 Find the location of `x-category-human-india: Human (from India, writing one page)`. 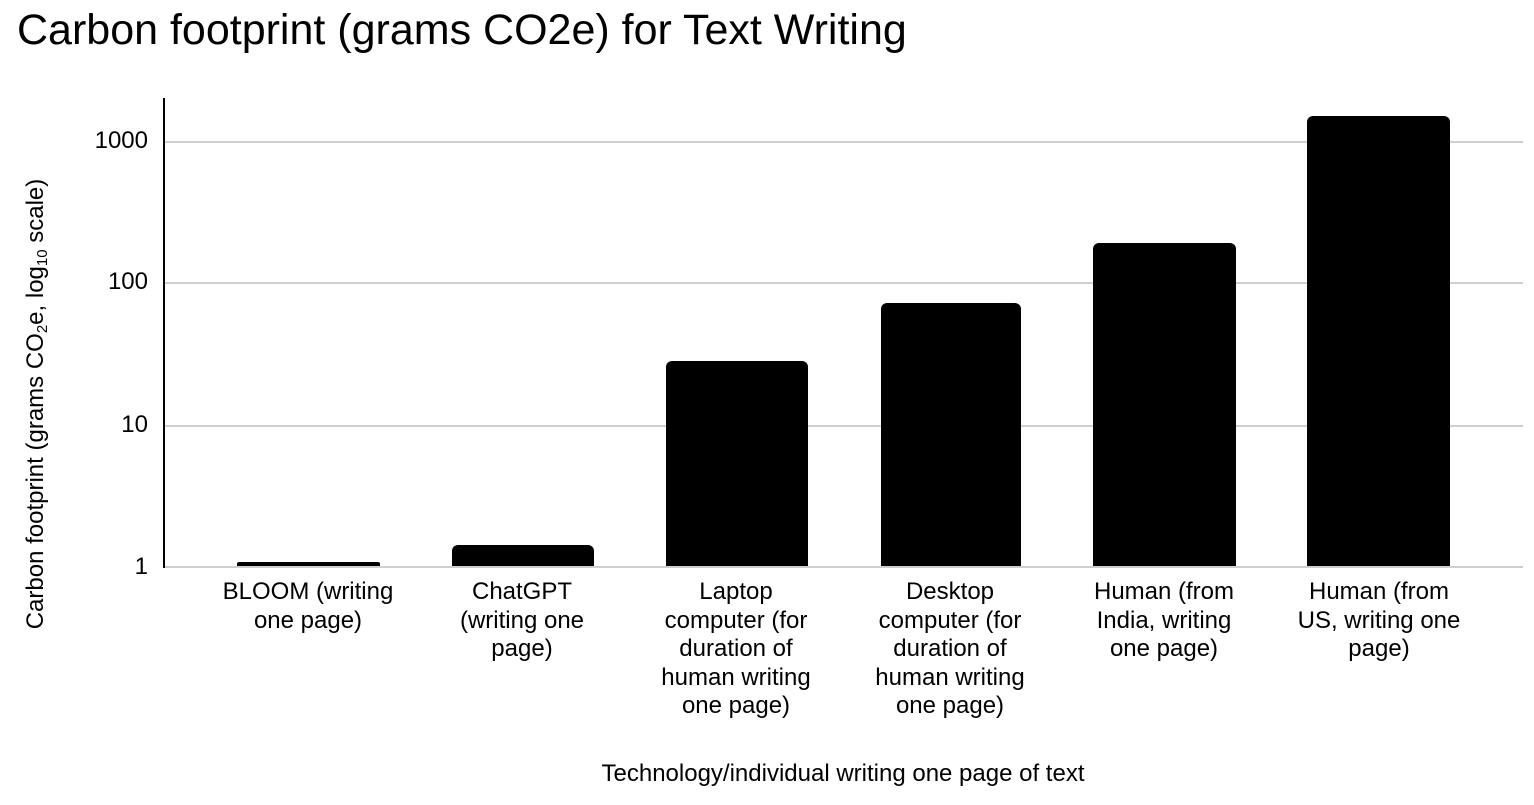

x-category-human-india: Human (from India, writing one page) is located at coordinates (1164, 621).